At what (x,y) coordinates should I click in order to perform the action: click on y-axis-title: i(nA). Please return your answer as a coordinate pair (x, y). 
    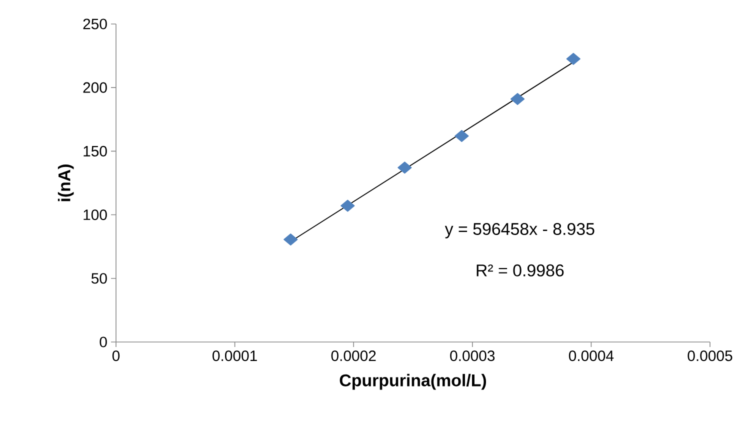
    Looking at the image, I should click on (66, 183).